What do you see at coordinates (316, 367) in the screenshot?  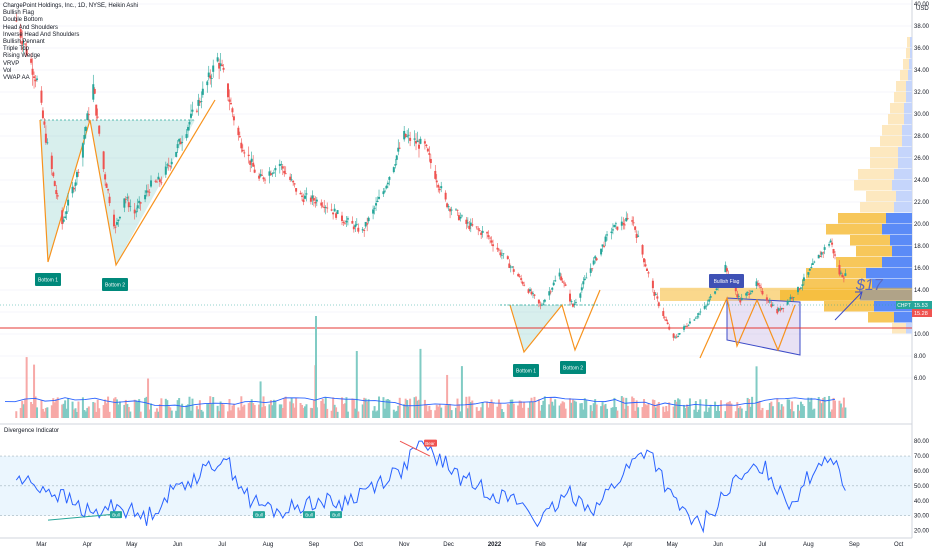 I see `volume-spike` at bounding box center [316, 367].